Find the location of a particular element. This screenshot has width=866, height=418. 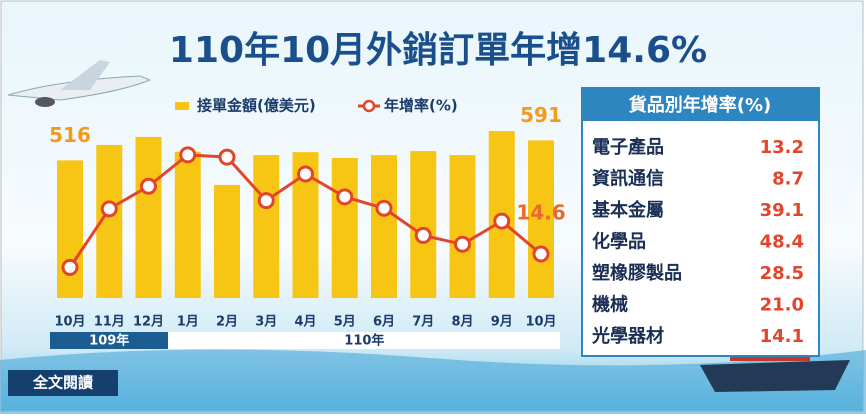

x-tick-label: 7月 is located at coordinates (423, 322).